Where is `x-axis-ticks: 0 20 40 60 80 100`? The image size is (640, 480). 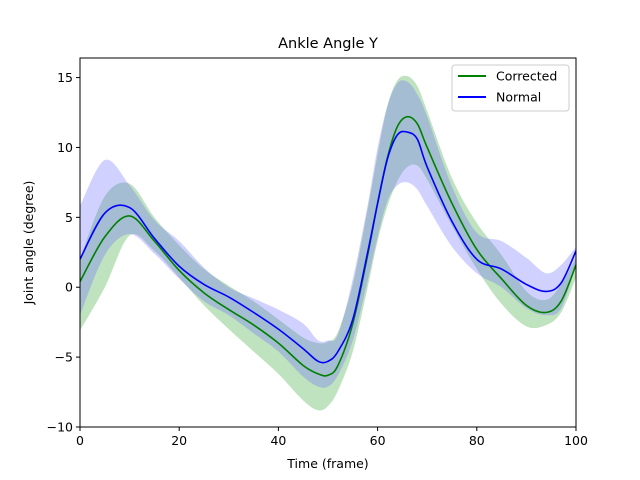
x-axis-ticks: 0 20 40 60 80 100 is located at coordinates (332, 437).